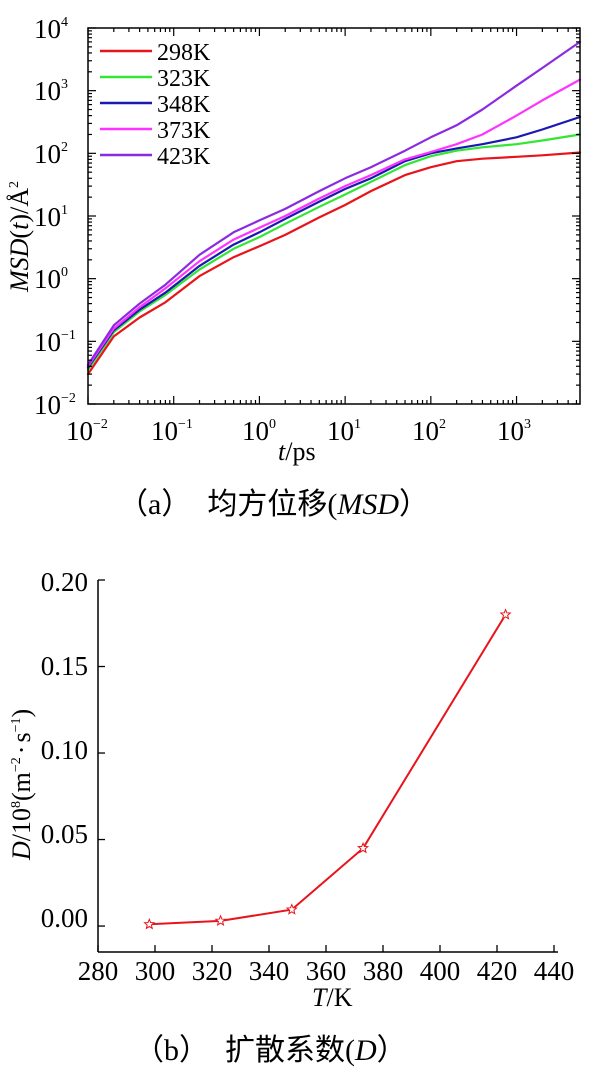  What do you see at coordinates (155, 971) in the screenshot?
I see `diffusion-x-tick-label: 300` at bounding box center [155, 971].